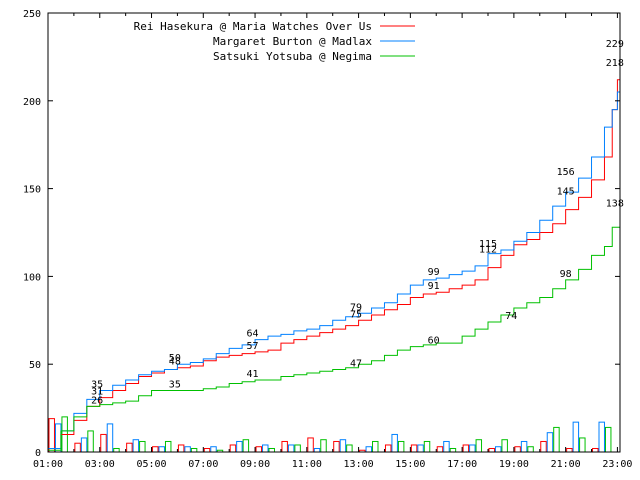 The width and height of the screenshot is (640, 480). I want to click on data-label: 112, so click(488, 249).